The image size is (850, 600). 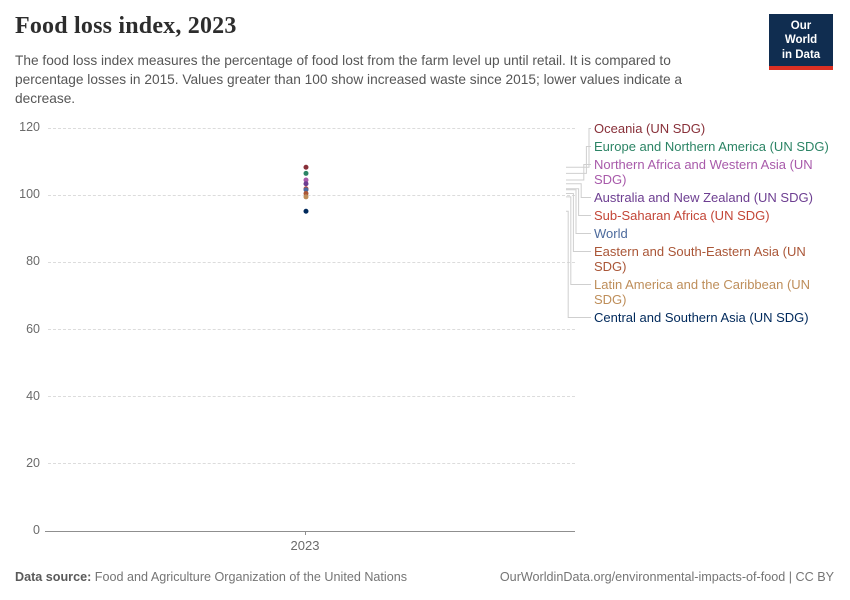 I want to click on y-tick-label: 0, so click(x=36, y=530).